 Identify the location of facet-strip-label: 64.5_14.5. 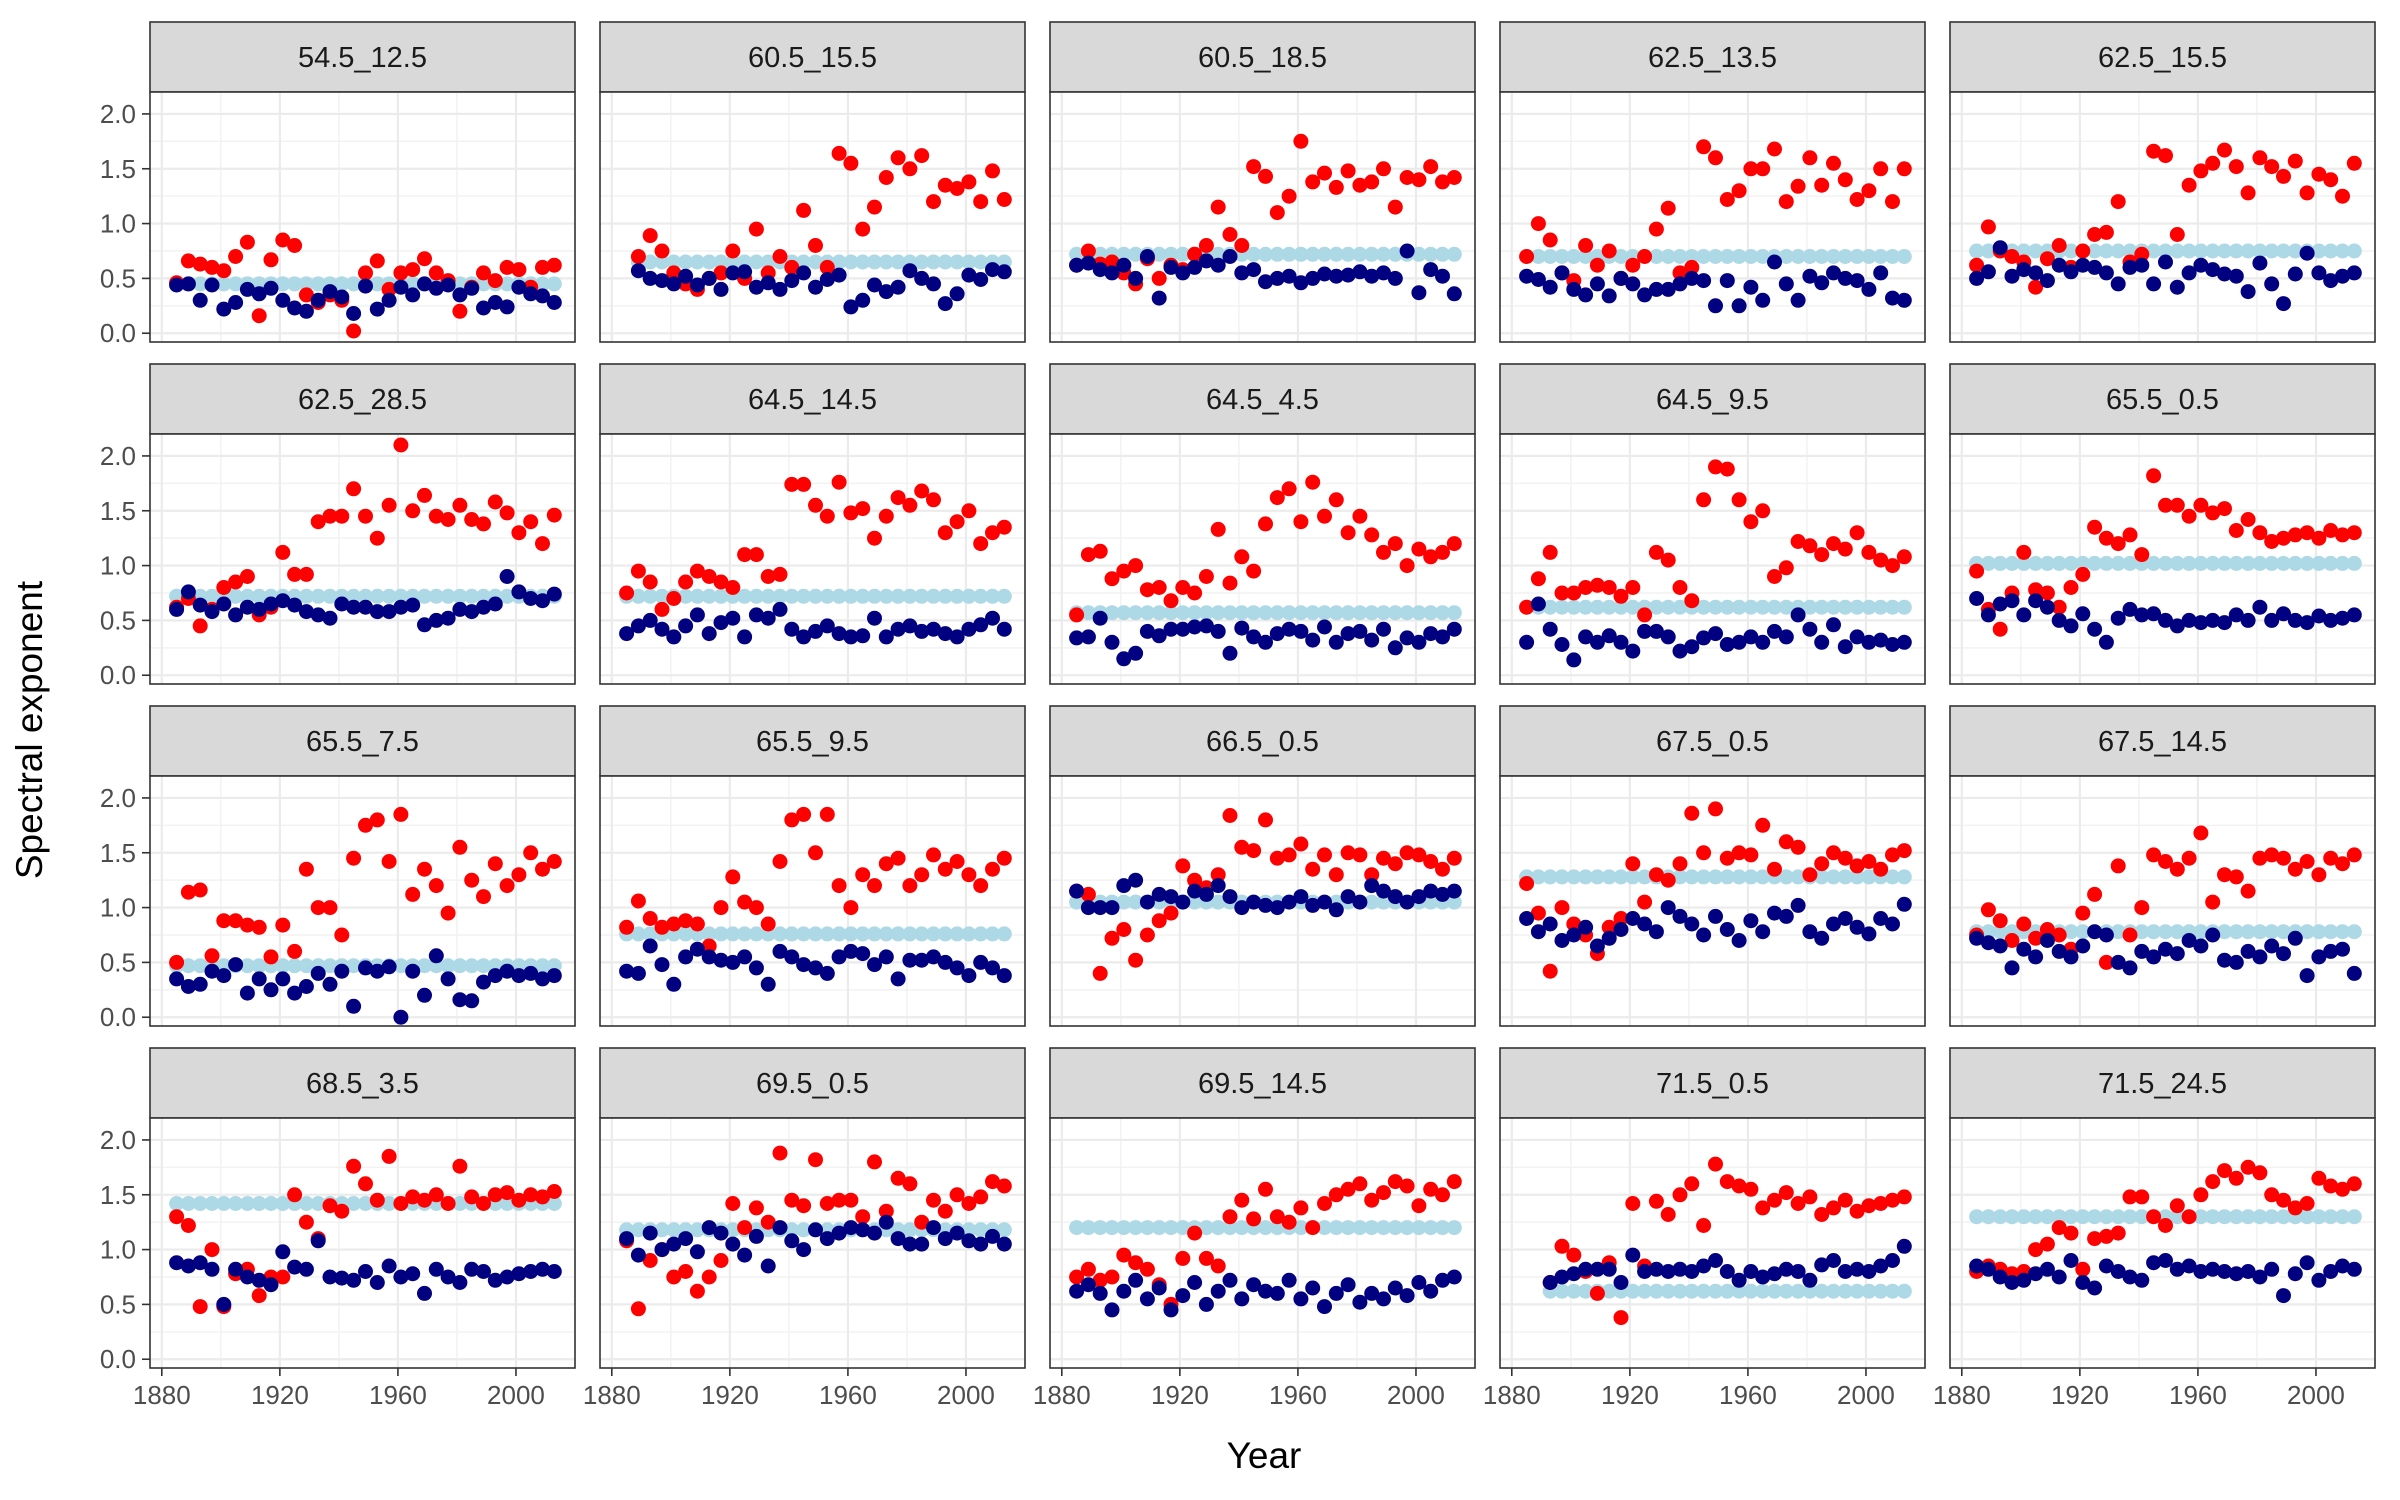
(812, 400).